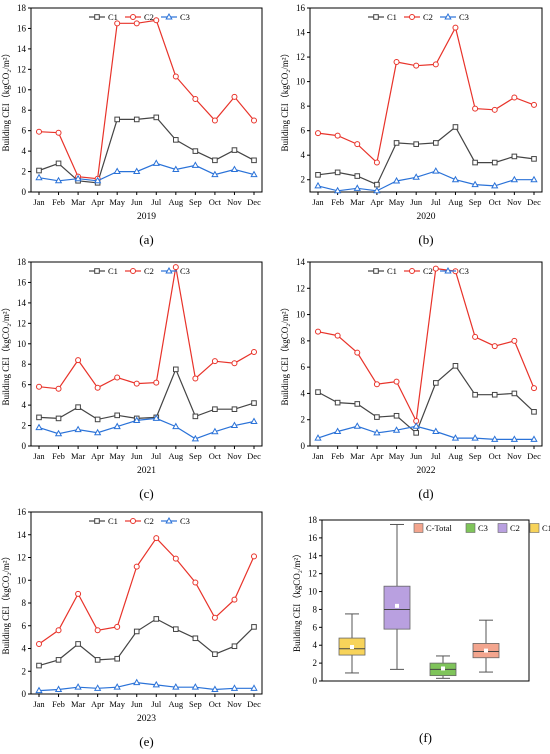 The image size is (550, 754). I want to click on mean-marker-c2, so click(397, 605).